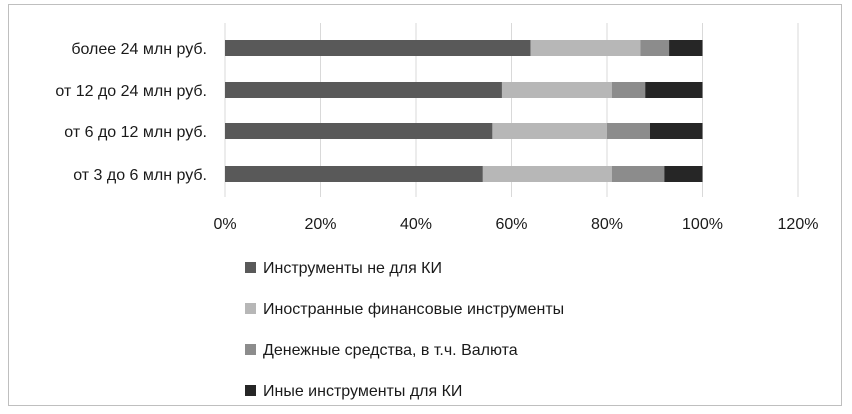  What do you see at coordinates (224, 224) in the screenshot?
I see `x-tick-label: 0%` at bounding box center [224, 224].